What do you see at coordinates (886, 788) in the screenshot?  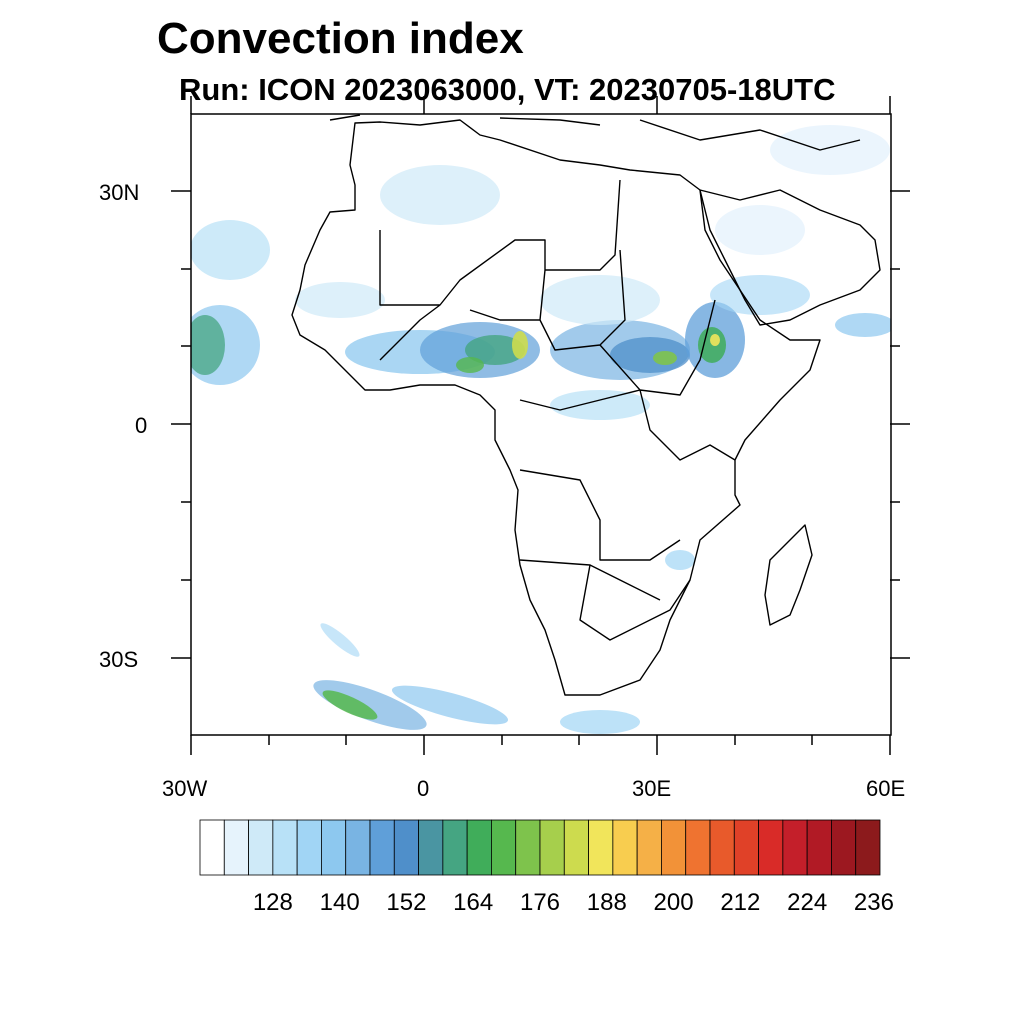 I see `x-tick-label-60e: 60E` at bounding box center [886, 788].